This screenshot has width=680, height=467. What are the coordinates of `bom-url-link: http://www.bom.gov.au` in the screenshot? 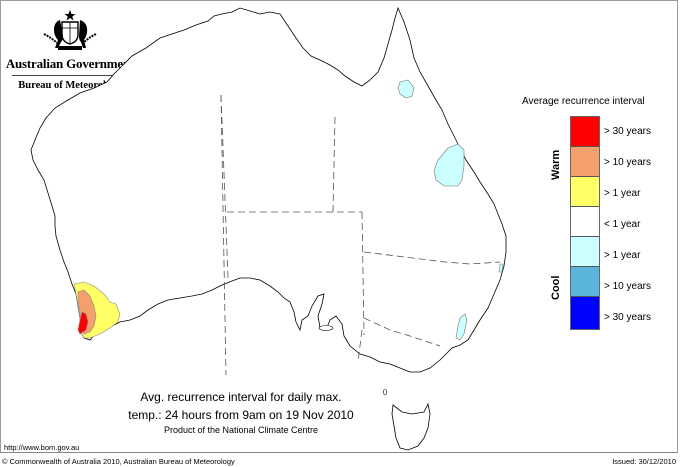 It's located at (42, 447).